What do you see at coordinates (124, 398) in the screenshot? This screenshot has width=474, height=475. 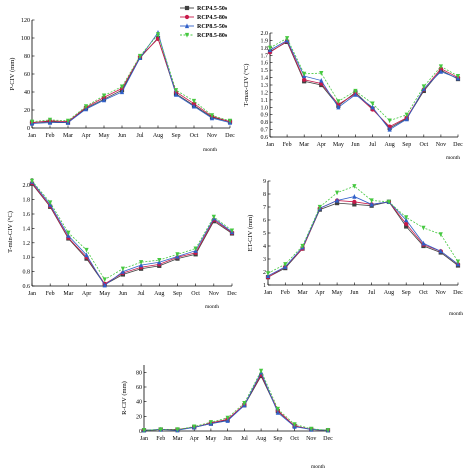 I see `y-axis-label: R-CIV (mm)` at bounding box center [124, 398].